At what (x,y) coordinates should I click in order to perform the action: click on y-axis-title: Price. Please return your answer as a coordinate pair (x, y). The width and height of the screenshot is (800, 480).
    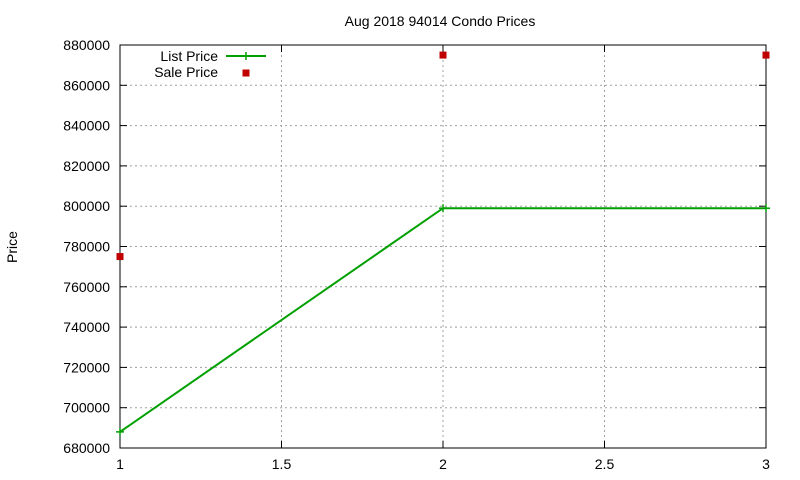
    Looking at the image, I should click on (12, 247).